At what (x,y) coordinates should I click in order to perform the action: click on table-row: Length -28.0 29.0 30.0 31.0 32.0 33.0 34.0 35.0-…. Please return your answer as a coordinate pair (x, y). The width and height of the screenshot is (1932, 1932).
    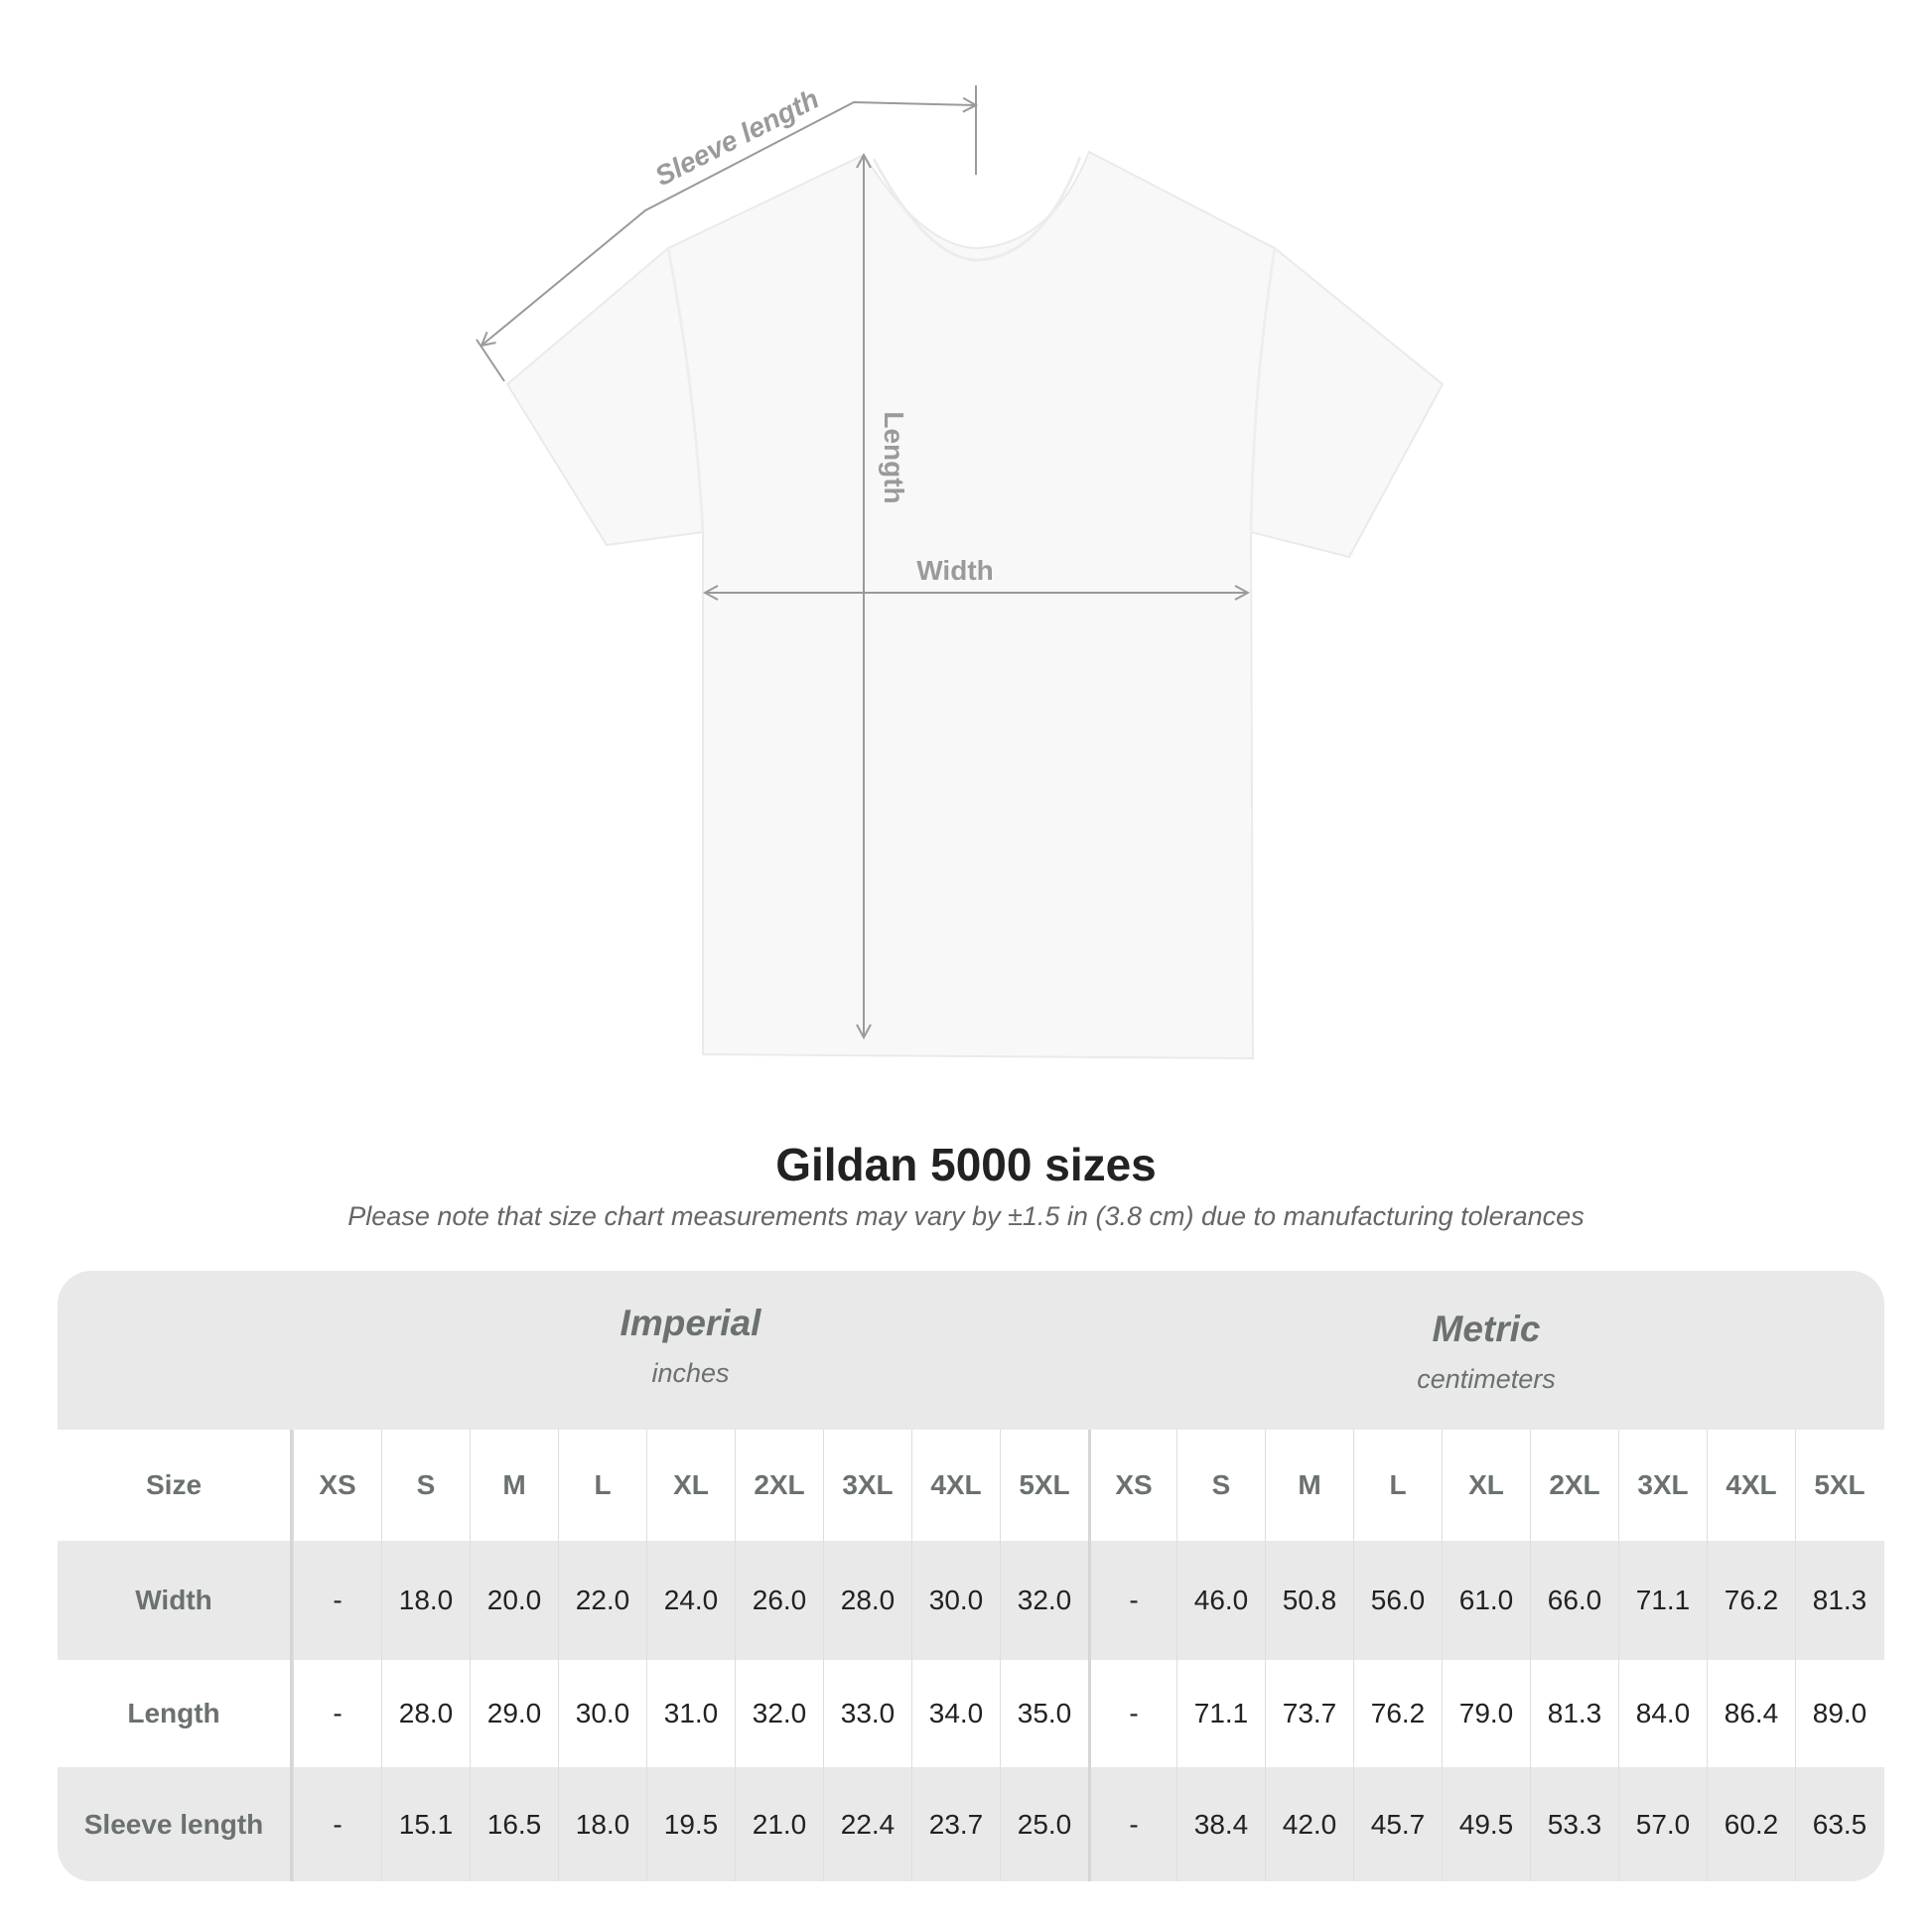
    Looking at the image, I should click on (971, 1714).